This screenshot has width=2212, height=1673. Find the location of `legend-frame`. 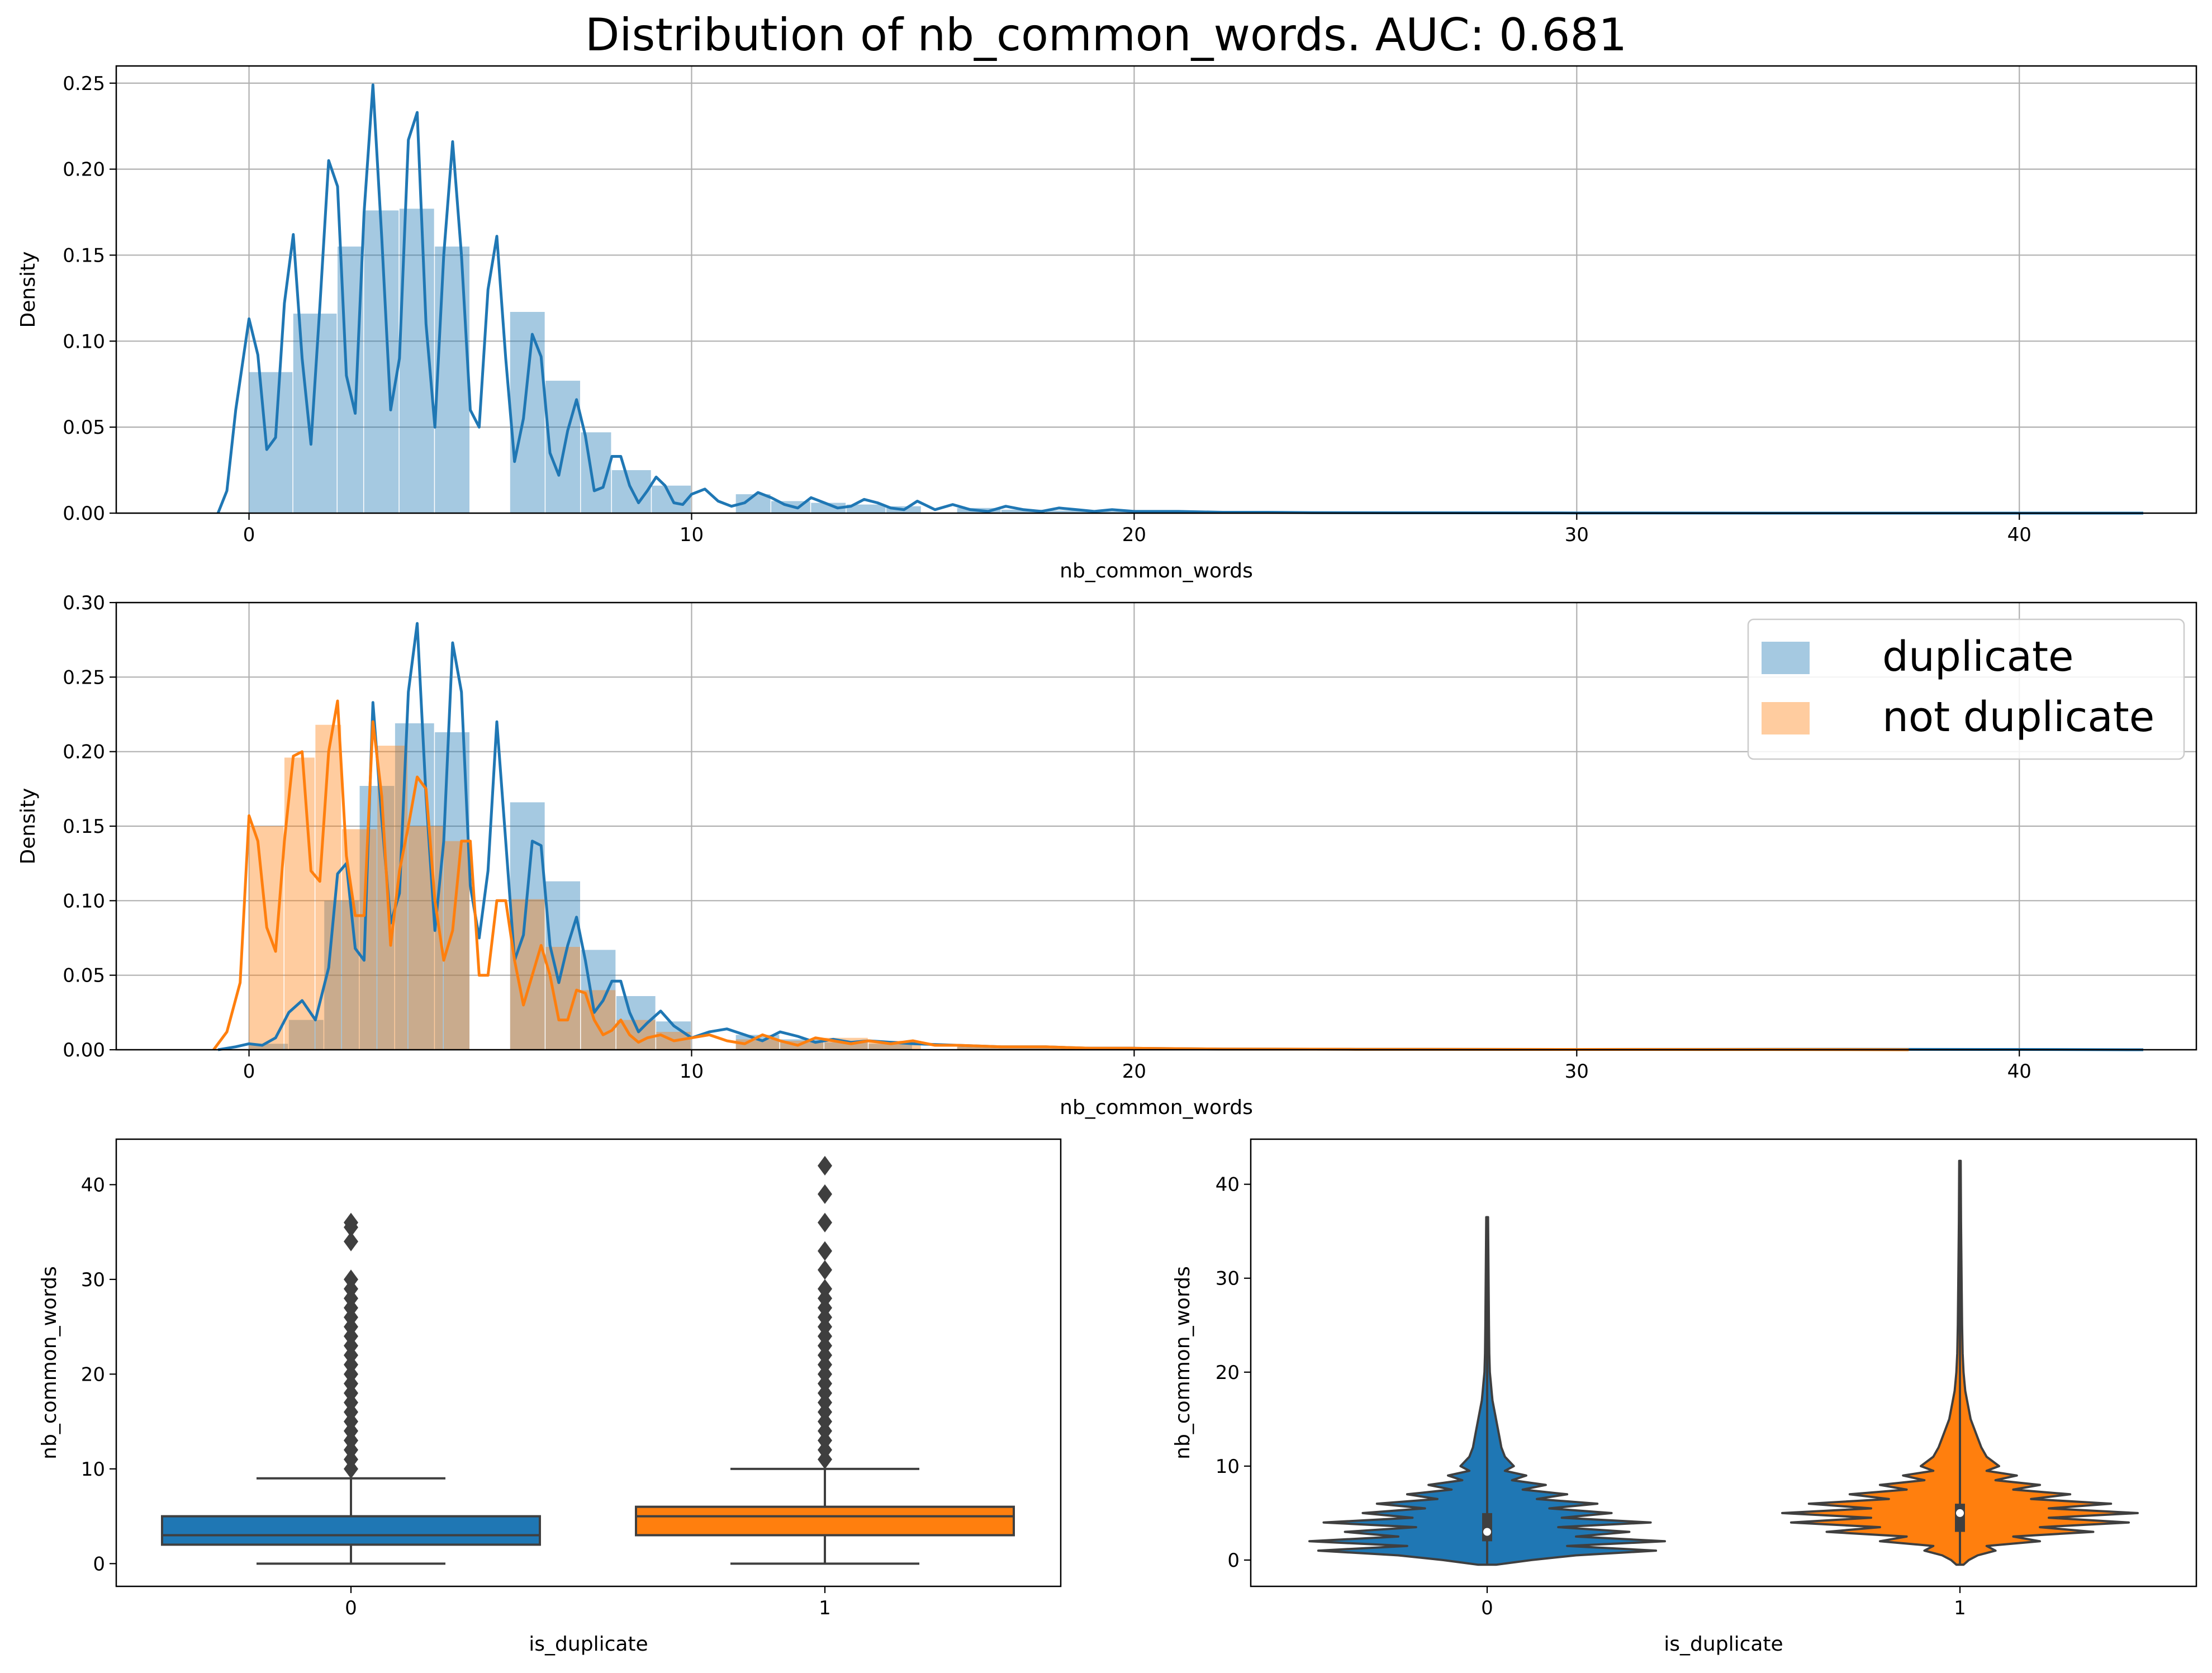

legend-frame is located at coordinates (1966, 689).